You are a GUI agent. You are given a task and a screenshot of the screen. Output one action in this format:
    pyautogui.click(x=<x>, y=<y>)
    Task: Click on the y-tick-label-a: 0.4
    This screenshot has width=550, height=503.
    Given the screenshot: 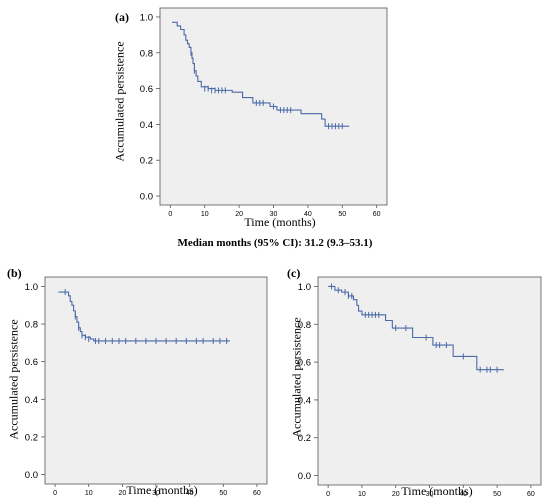 What is the action you would take?
    pyautogui.click(x=146, y=125)
    